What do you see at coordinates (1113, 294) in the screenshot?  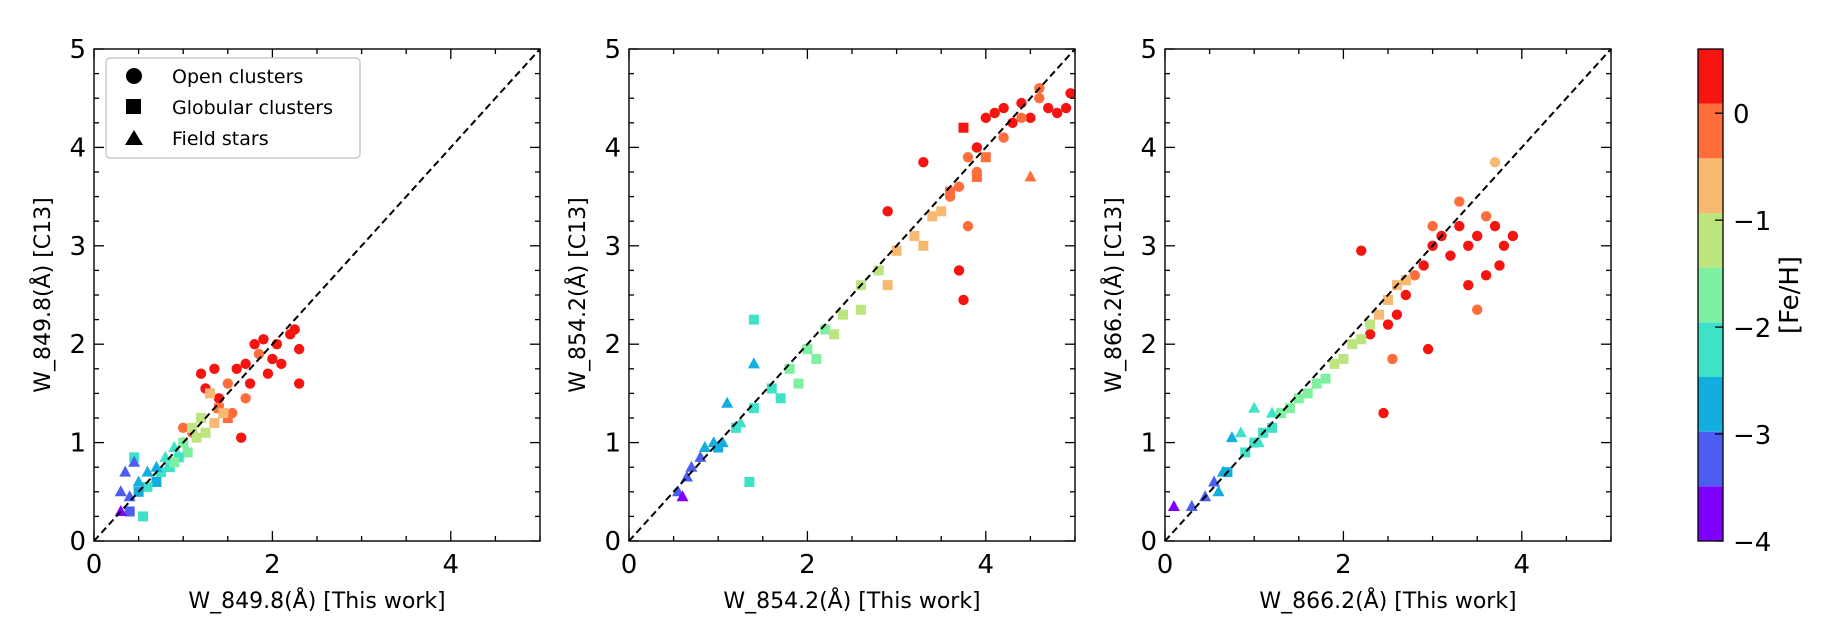 I see `y-axis-label: W_866.2(Å) [C13]` at bounding box center [1113, 294].